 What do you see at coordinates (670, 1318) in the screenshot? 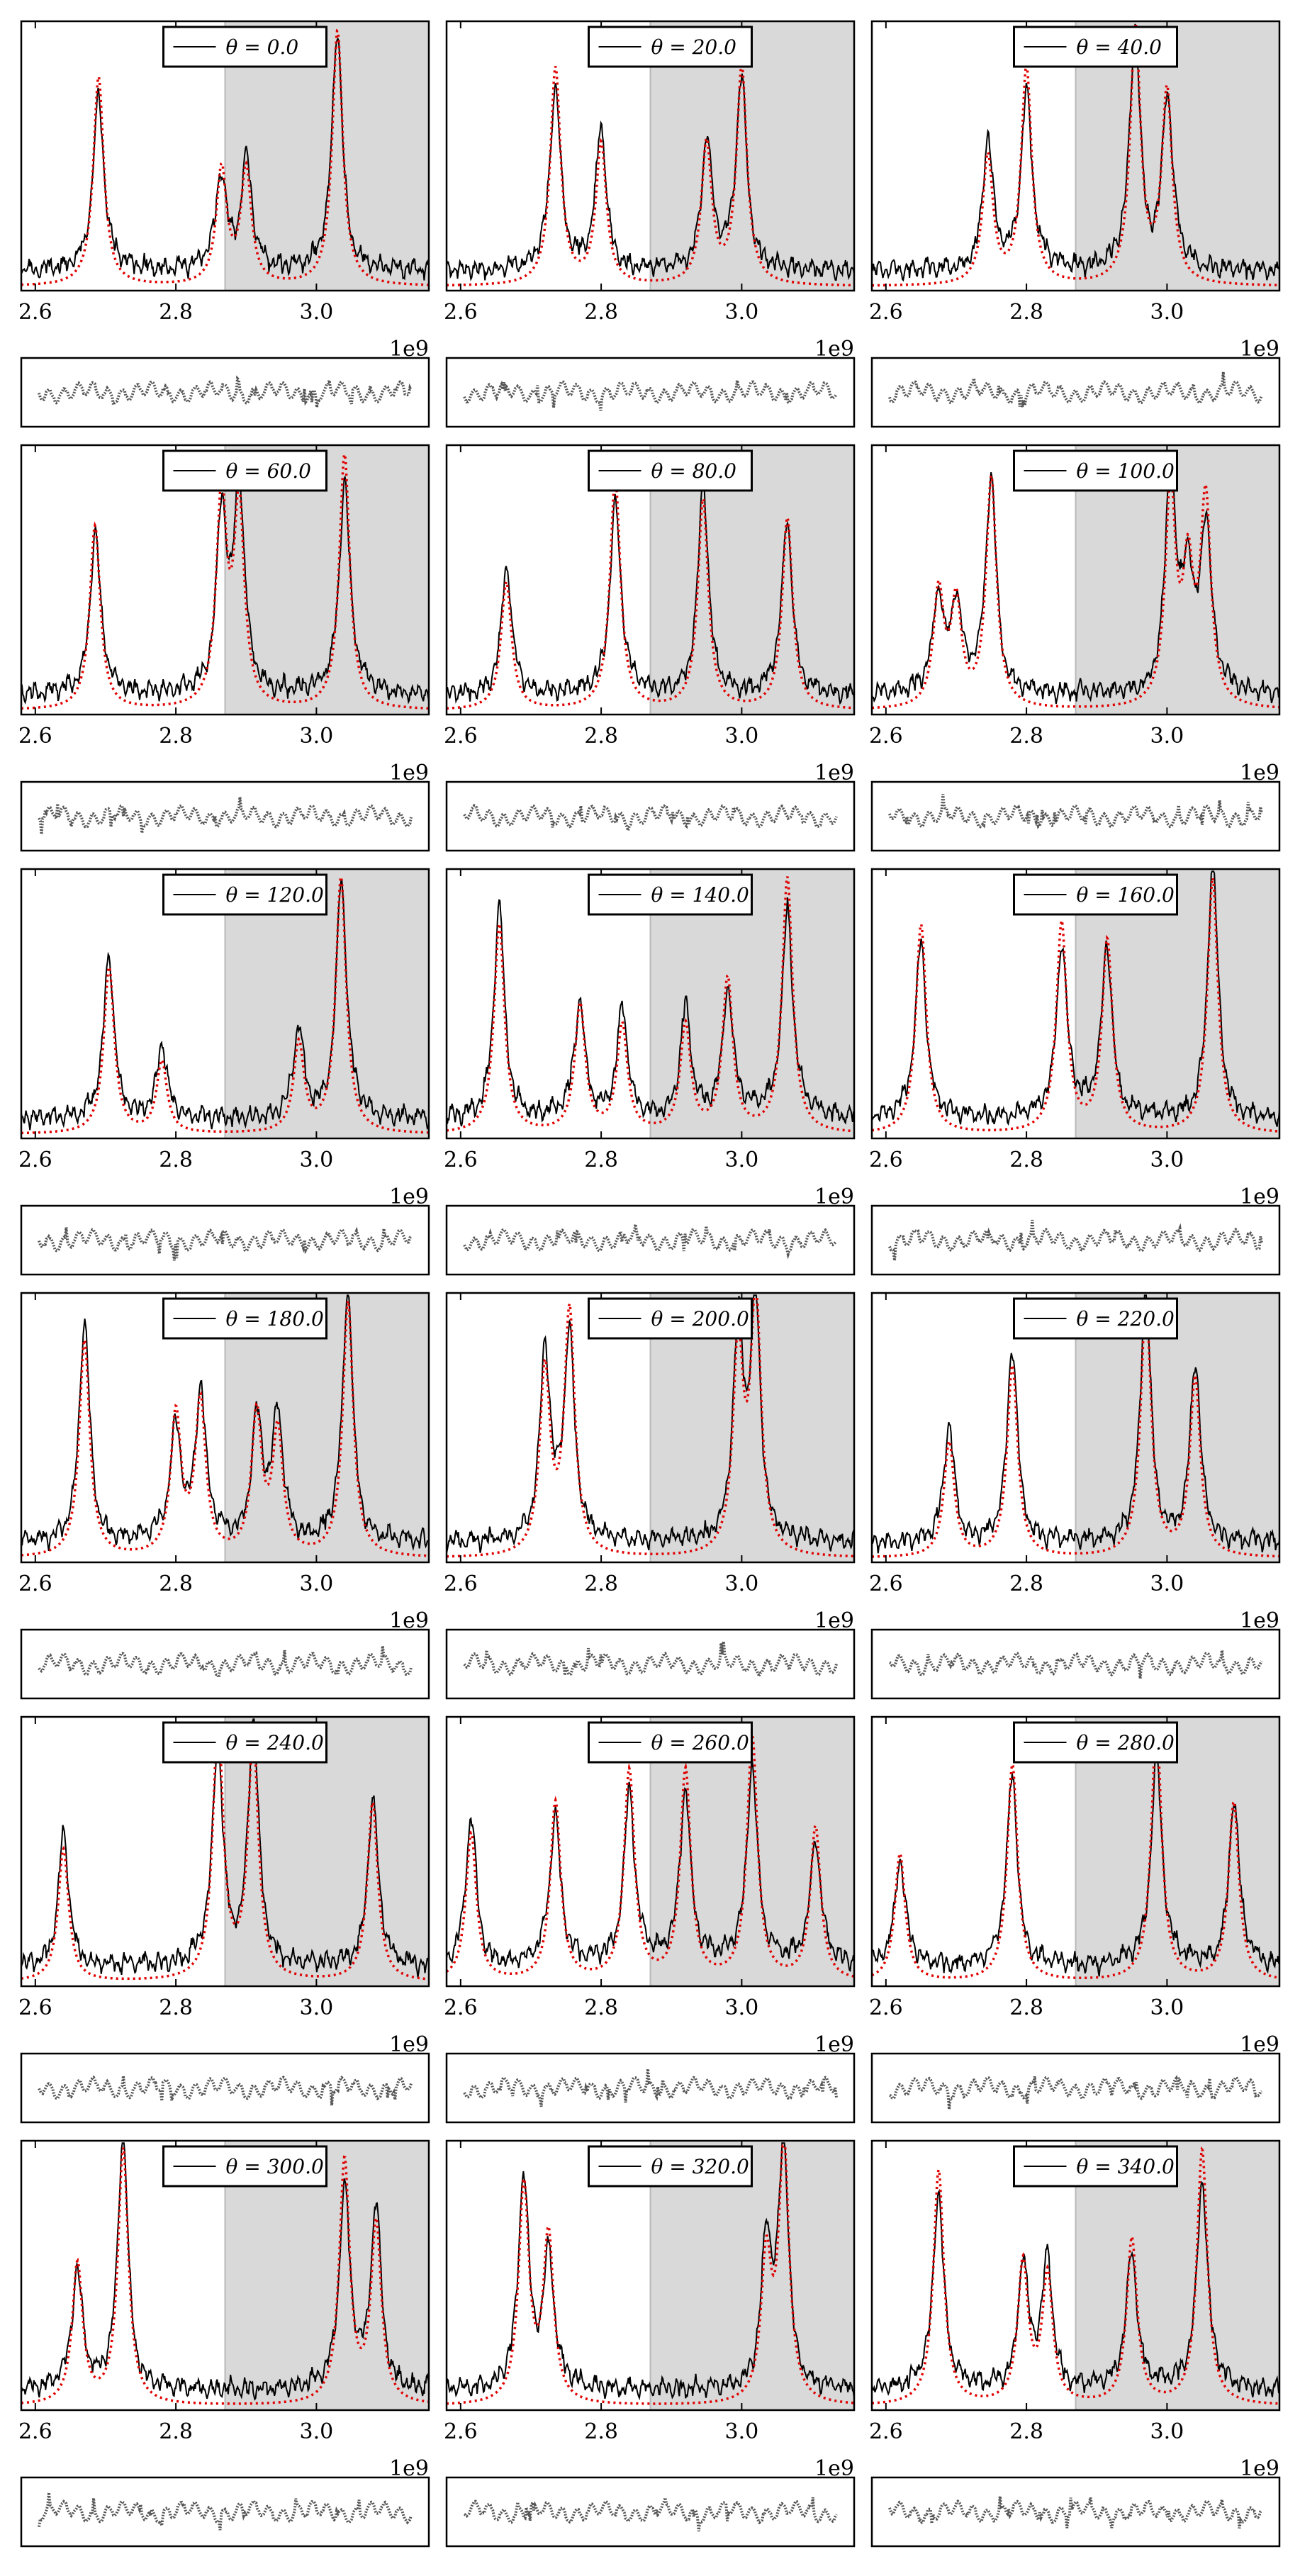
I see `legend: θ = 200.0` at bounding box center [670, 1318].